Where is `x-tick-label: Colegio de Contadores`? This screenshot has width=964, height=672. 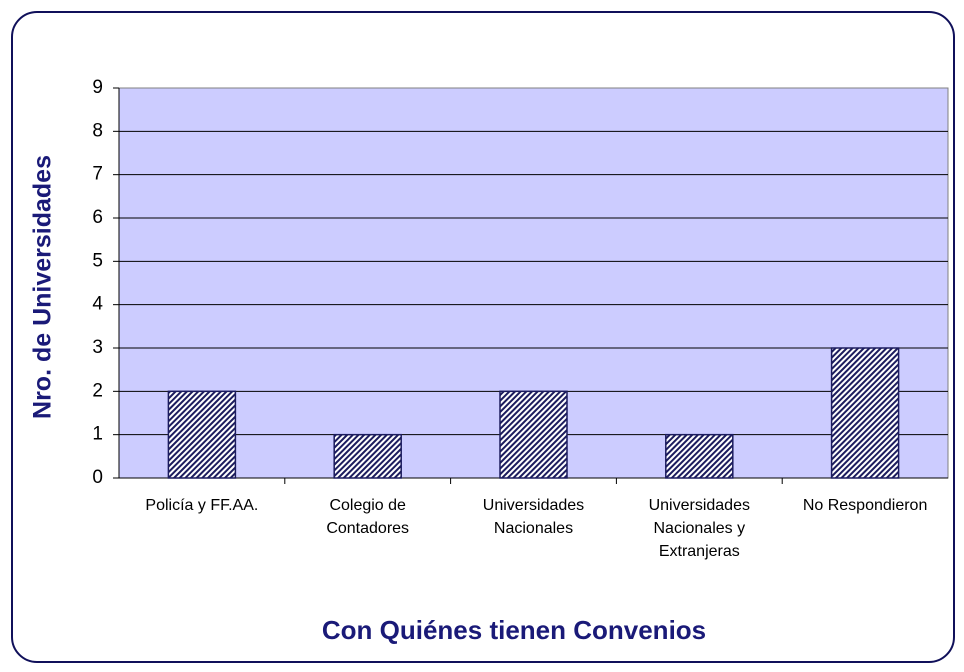 x-tick-label: Colegio de Contadores is located at coordinates (368, 517).